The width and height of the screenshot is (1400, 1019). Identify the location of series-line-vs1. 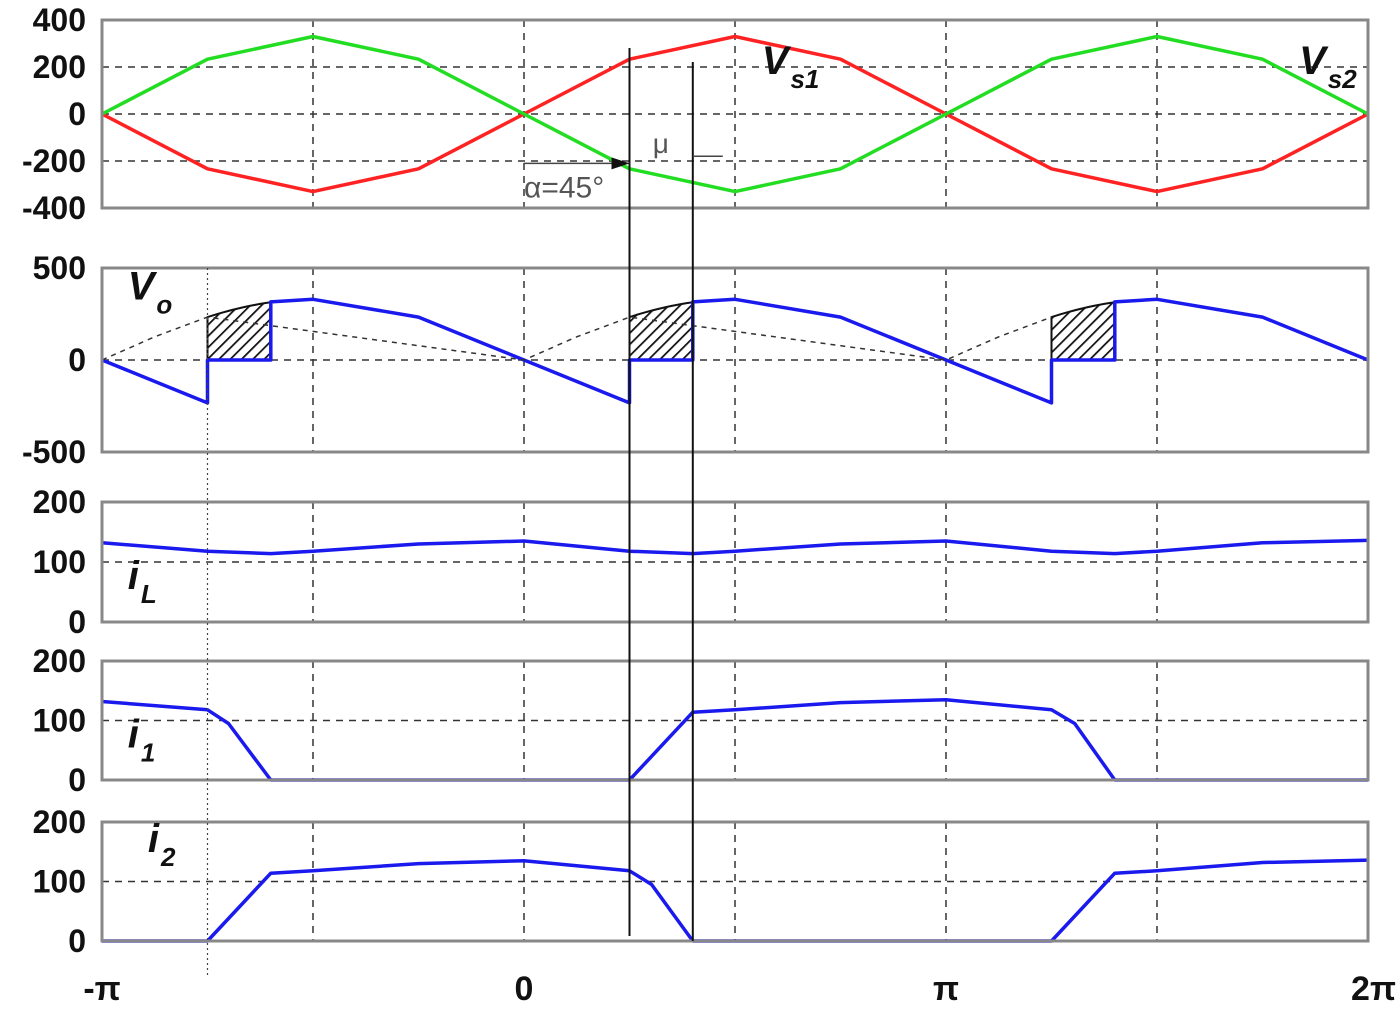
(735, 114).